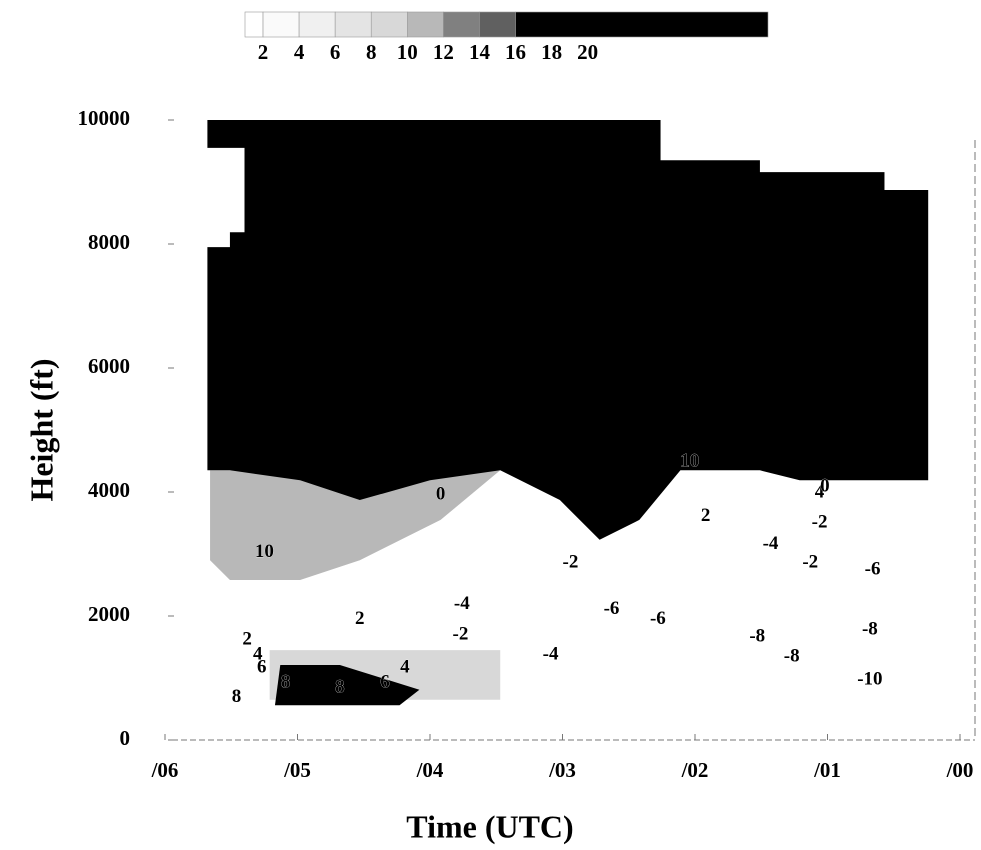 This screenshot has width=981, height=850. I want to click on y-axis-title: Height (ft), so click(41, 429).